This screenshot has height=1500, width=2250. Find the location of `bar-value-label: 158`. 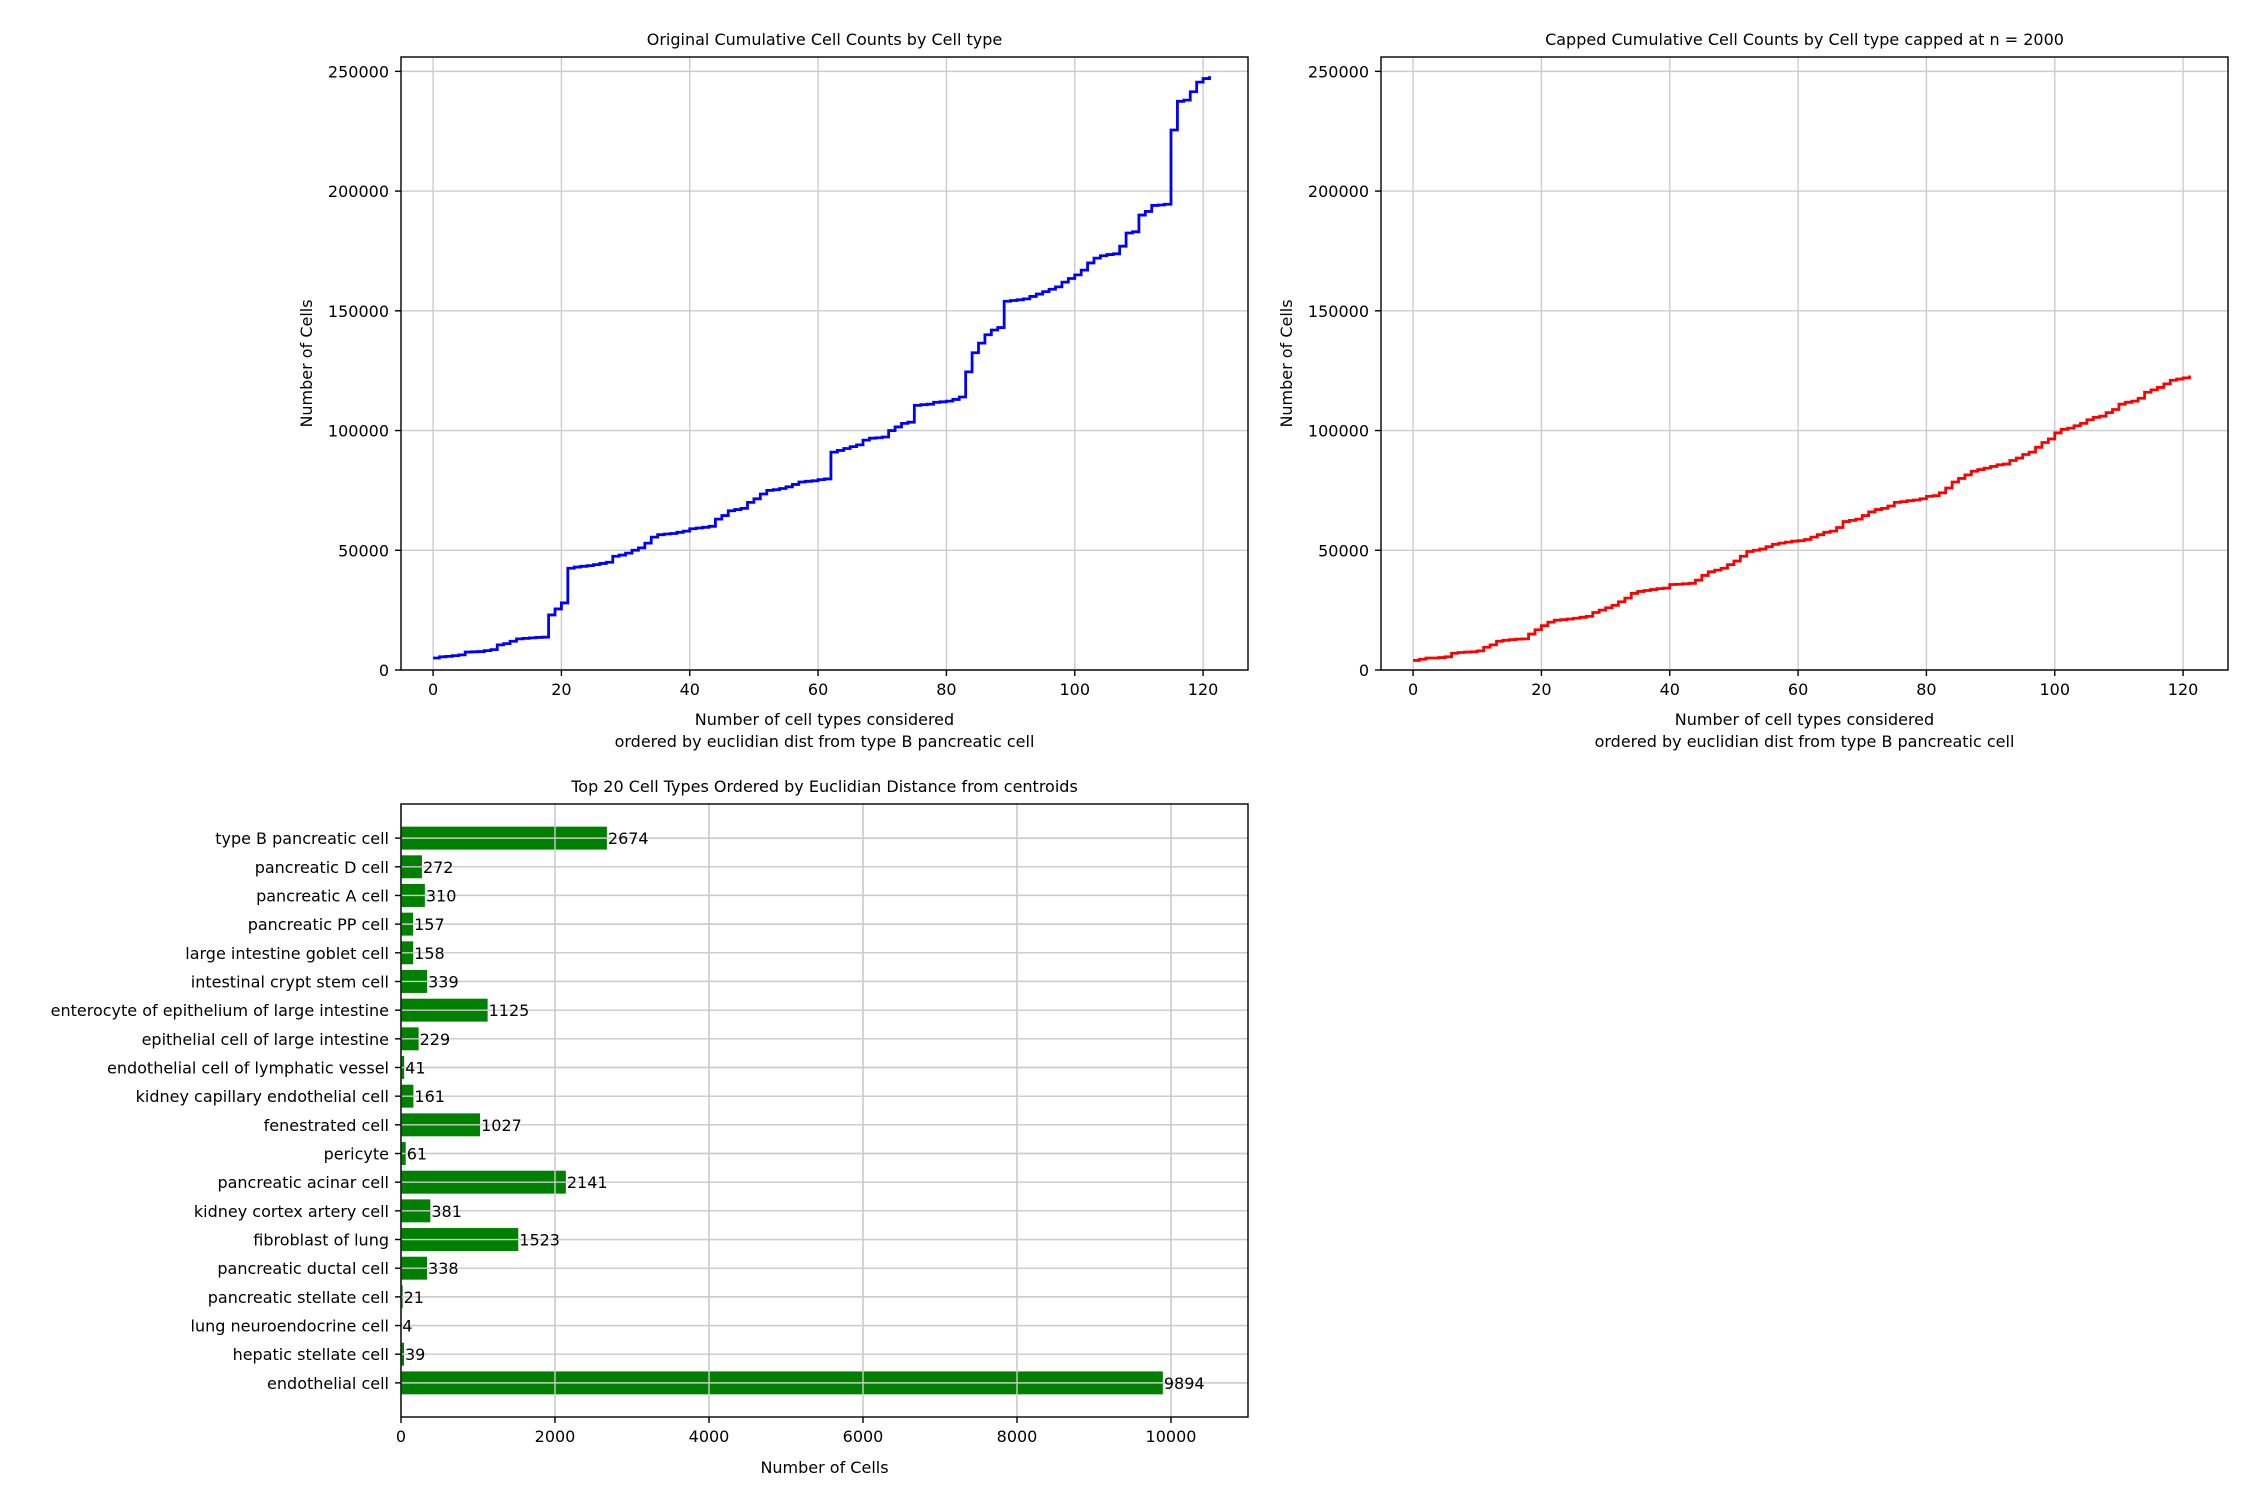

bar-value-label: 158 is located at coordinates (429, 953).